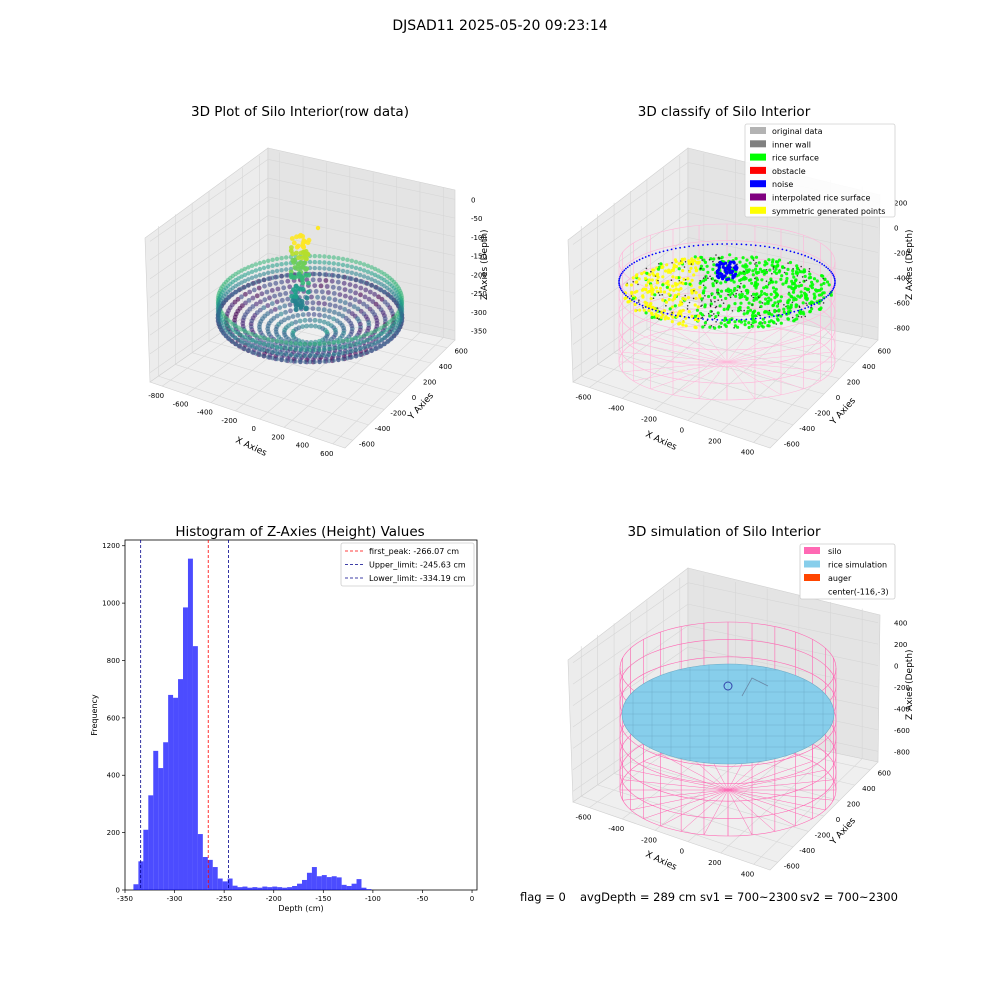 The height and width of the screenshot is (1000, 1000). I want to click on raw-spike-point, so click(296, 296).